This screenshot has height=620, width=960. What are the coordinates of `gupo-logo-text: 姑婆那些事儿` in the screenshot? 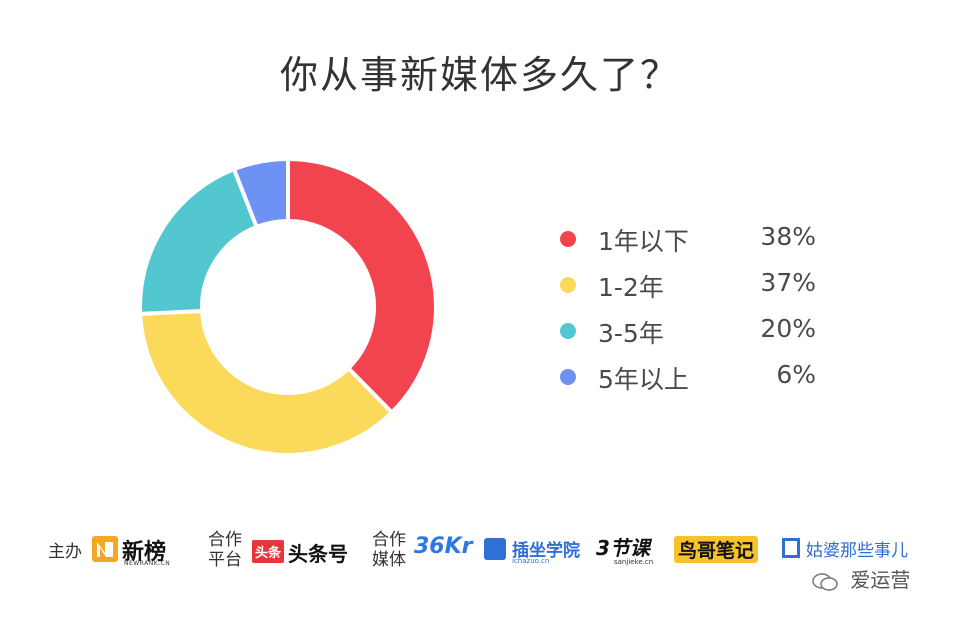 It's located at (857, 551).